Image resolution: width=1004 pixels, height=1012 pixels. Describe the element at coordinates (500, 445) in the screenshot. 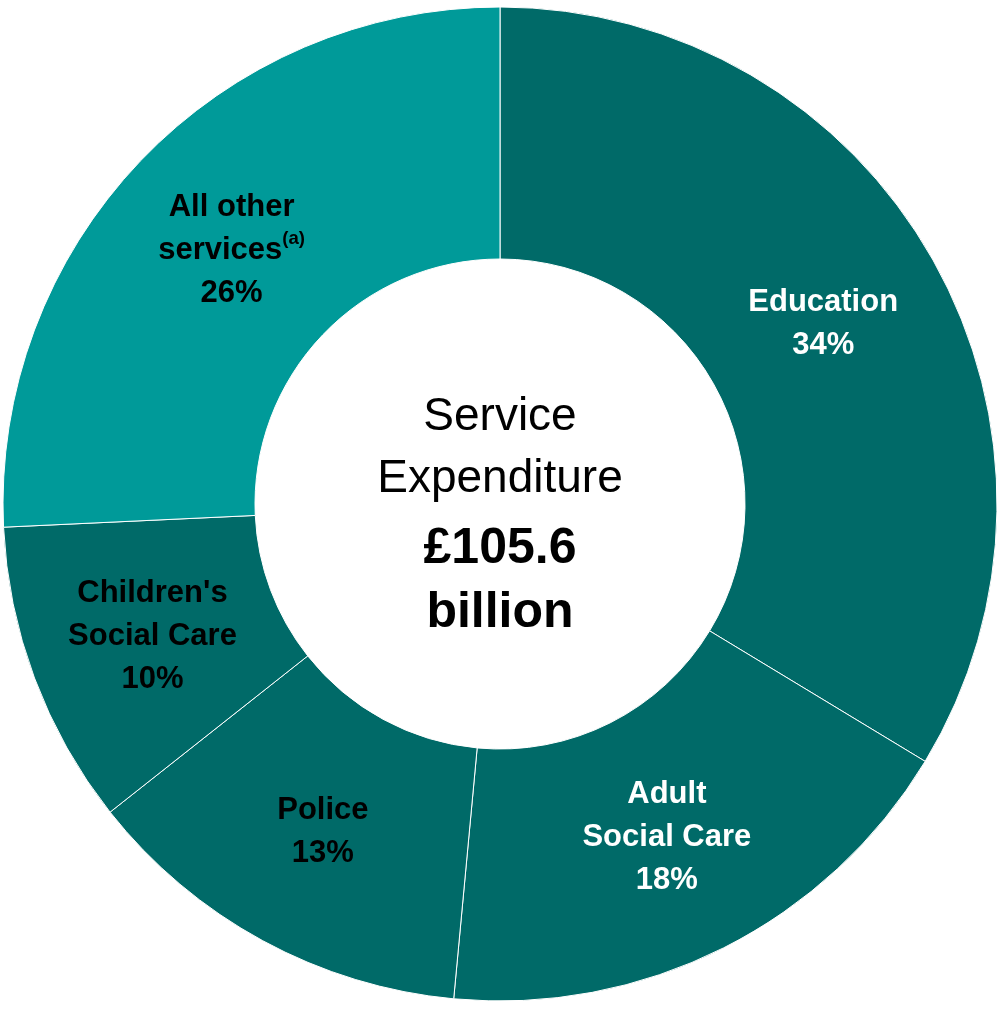

I see `text: Service Expenditure` at that location.